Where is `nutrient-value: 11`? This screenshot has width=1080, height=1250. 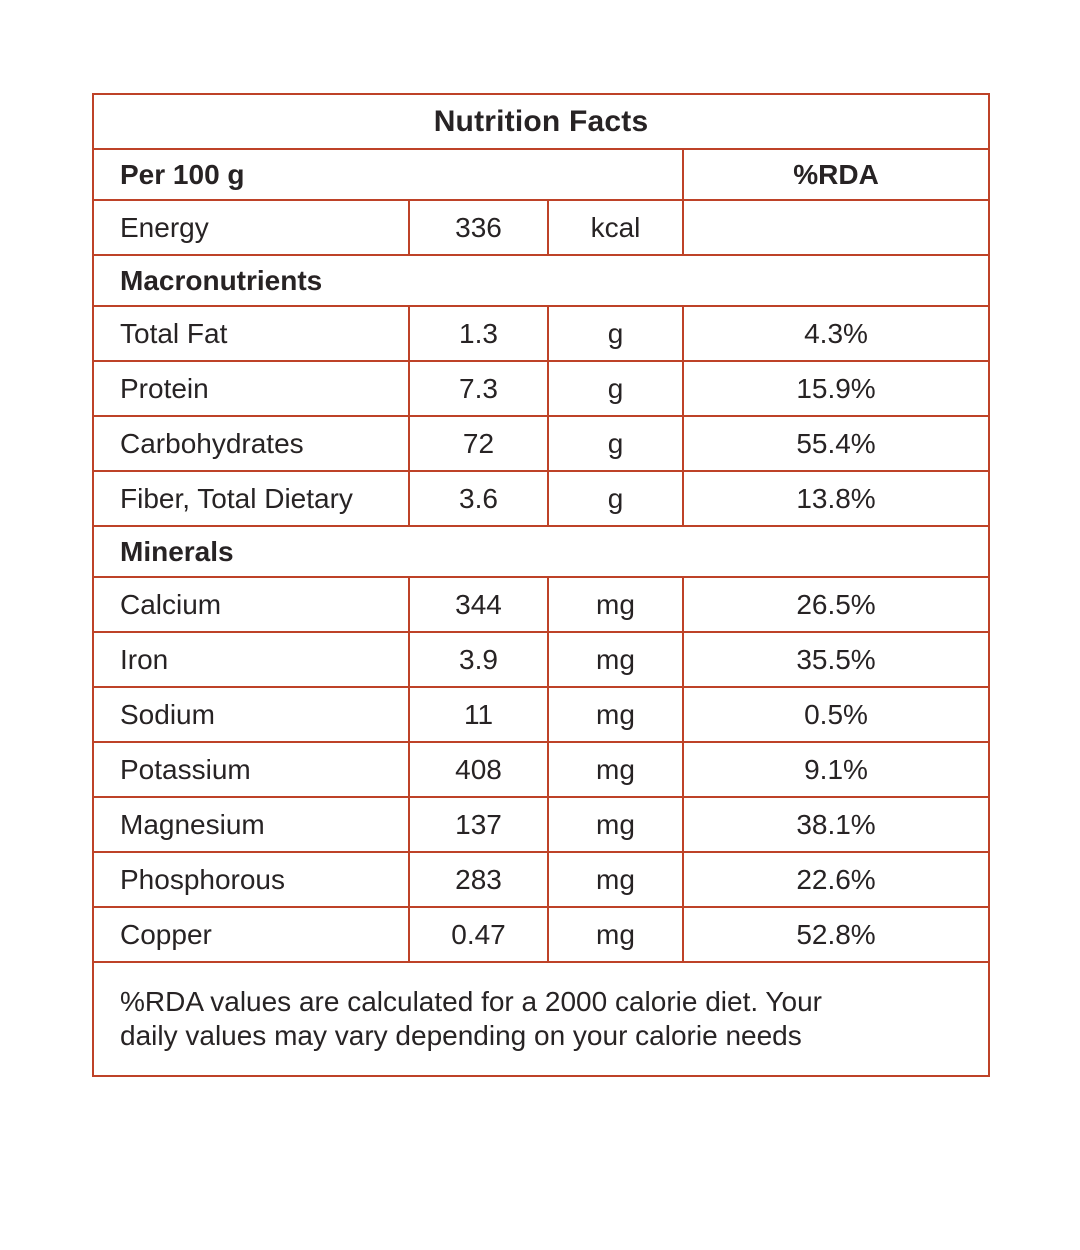 nutrient-value: 11 is located at coordinates (478, 714).